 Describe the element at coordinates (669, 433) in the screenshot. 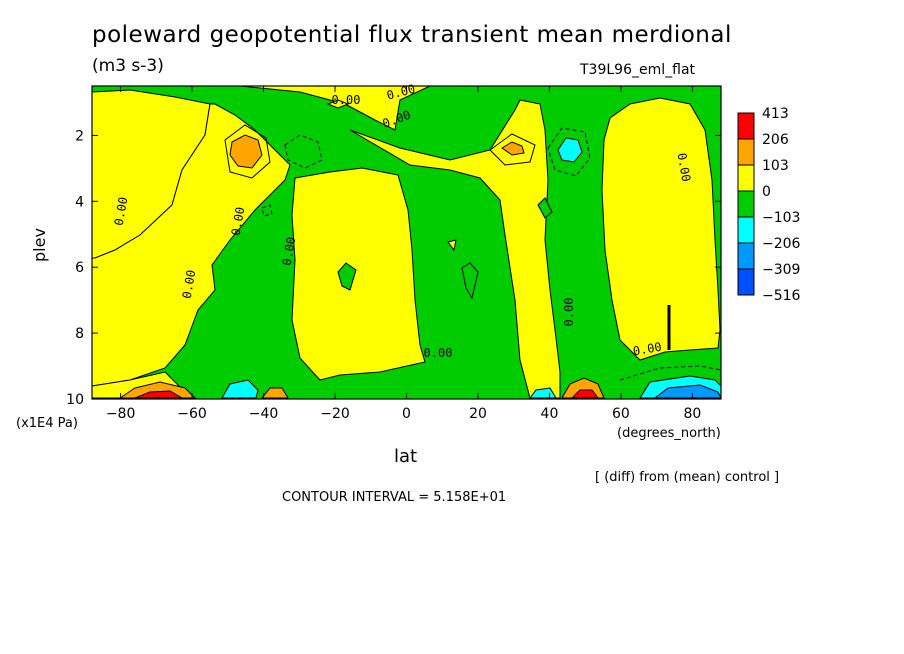

I see `x-axis-unit: (degrees_north)` at that location.